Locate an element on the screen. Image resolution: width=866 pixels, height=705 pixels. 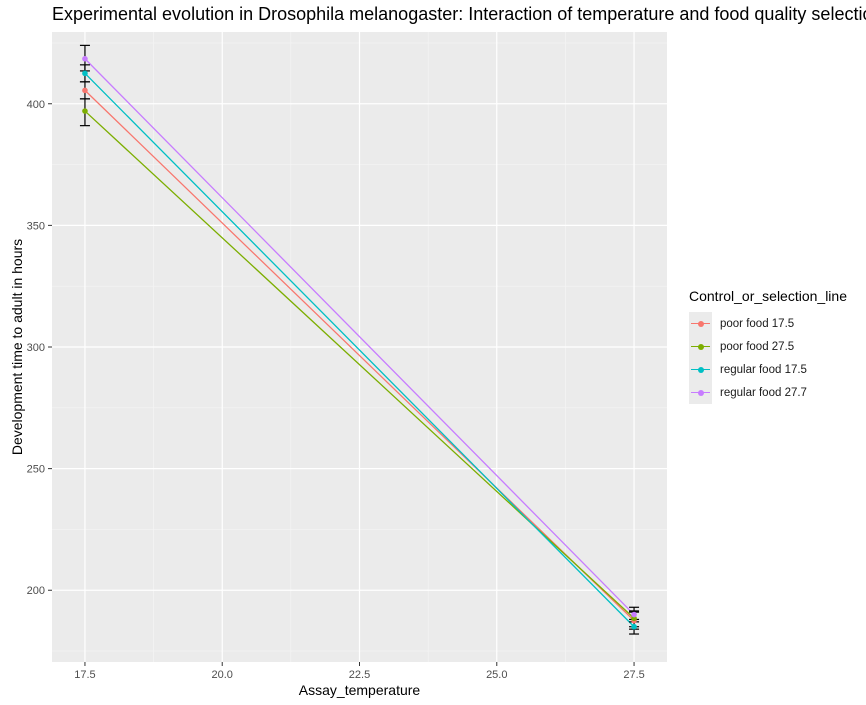
legend-label: poor food 17.5 is located at coordinates (757, 323).